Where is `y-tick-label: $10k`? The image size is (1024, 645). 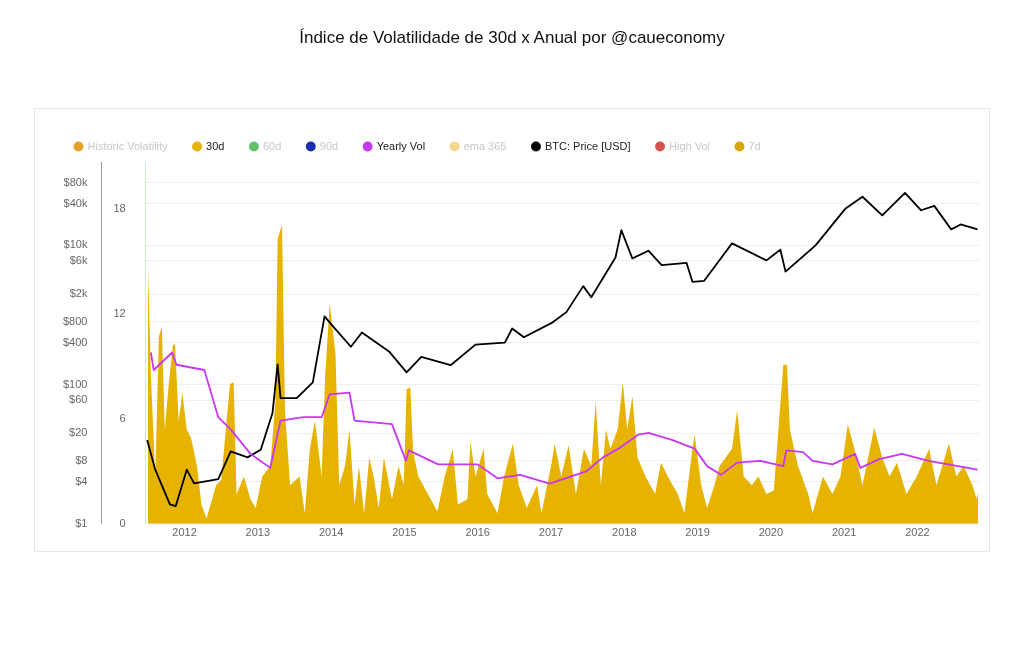 y-tick-label: $10k is located at coordinates (75, 244).